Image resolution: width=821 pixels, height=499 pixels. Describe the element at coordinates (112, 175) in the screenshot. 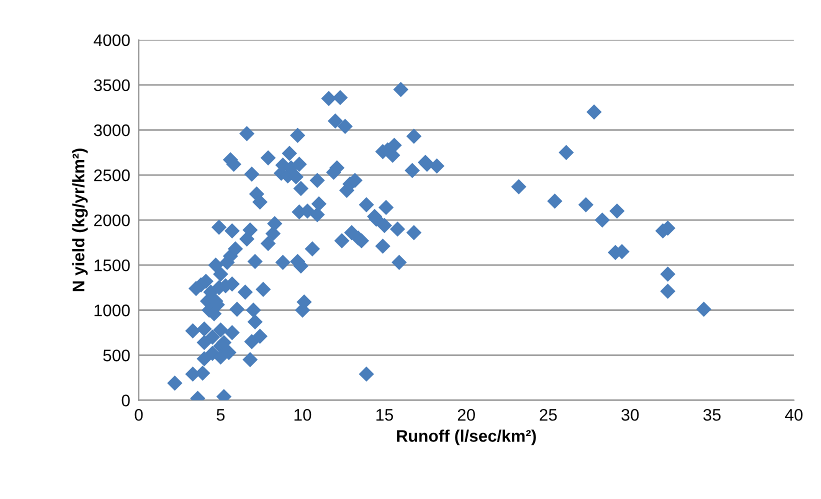

I see `y-tick-label: 2500` at that location.